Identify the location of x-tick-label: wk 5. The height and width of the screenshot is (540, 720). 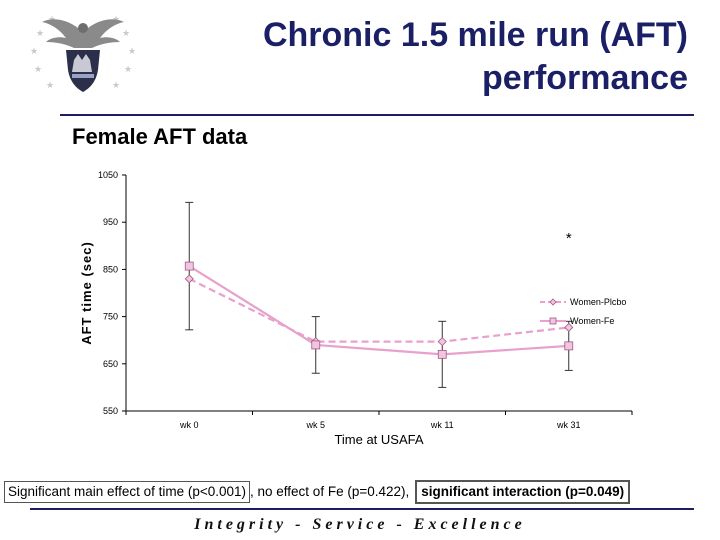
(315, 425).